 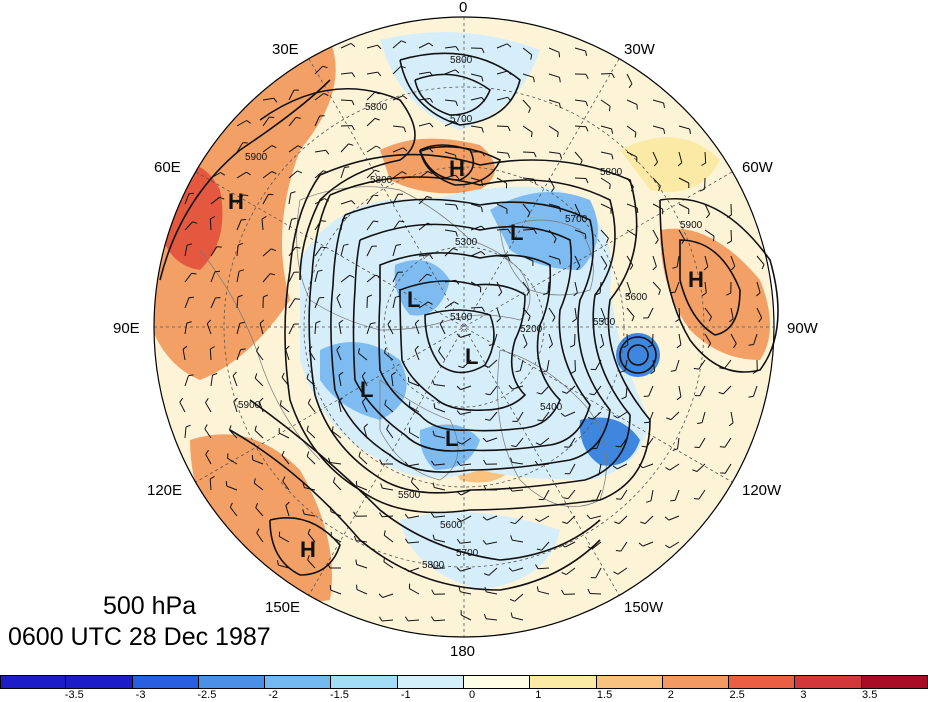 I want to click on cold-anomaly-labrador, so click(x=638, y=355).